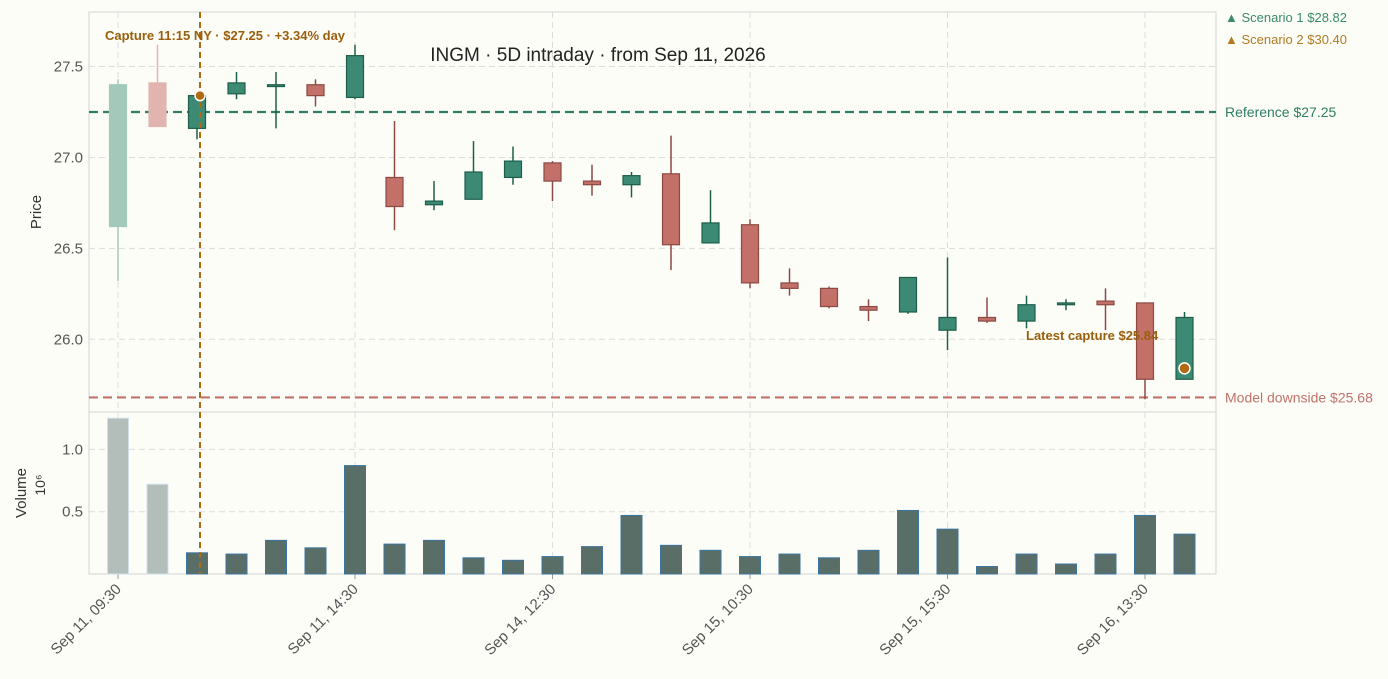 The image size is (1388, 679). I want to click on volume-tick-label: 1.0, so click(72, 449).